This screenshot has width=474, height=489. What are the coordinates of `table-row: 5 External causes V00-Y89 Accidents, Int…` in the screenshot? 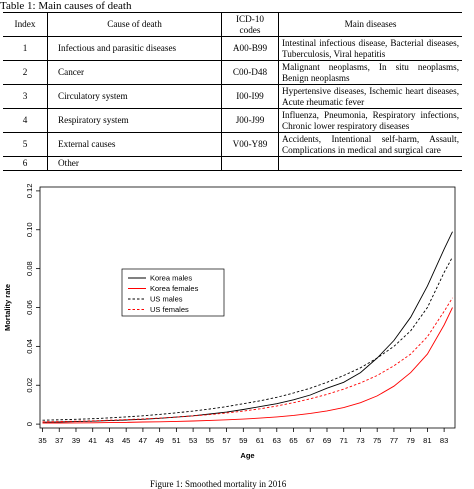 It's located at (232, 144).